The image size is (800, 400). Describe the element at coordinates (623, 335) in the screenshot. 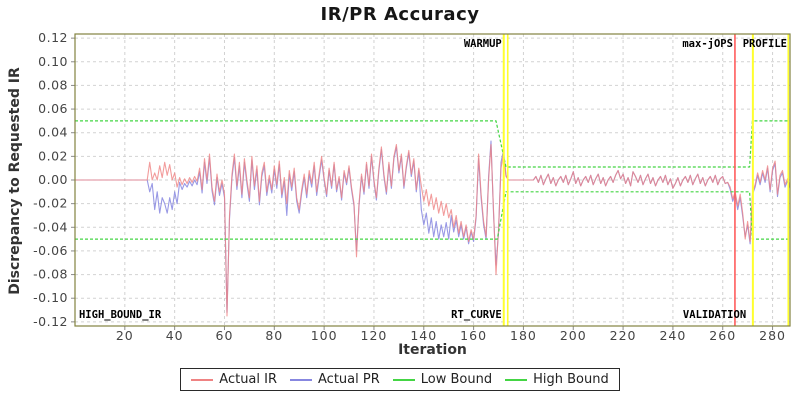

I see `x-tick-label: 220` at that location.